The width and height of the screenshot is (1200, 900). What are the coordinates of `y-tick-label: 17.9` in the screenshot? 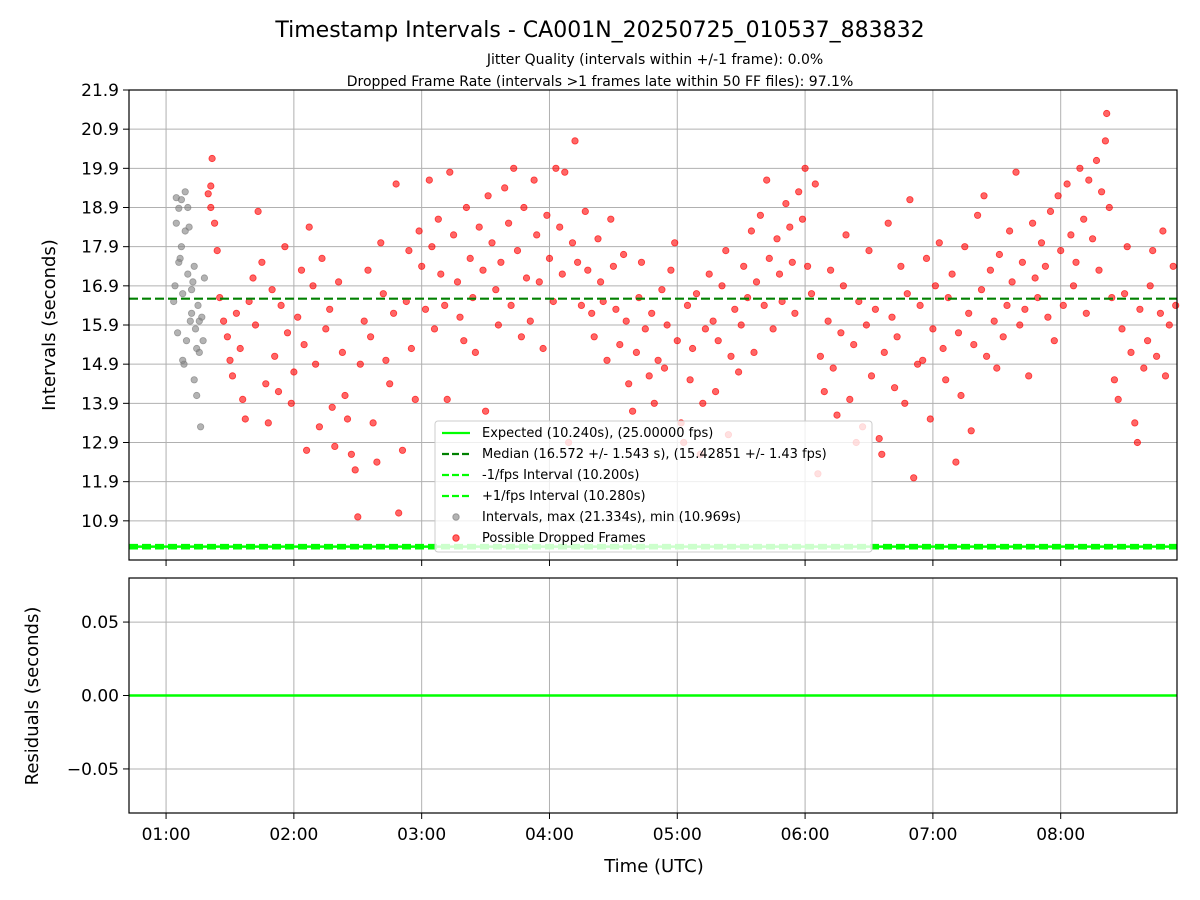 It's located at (100, 248).